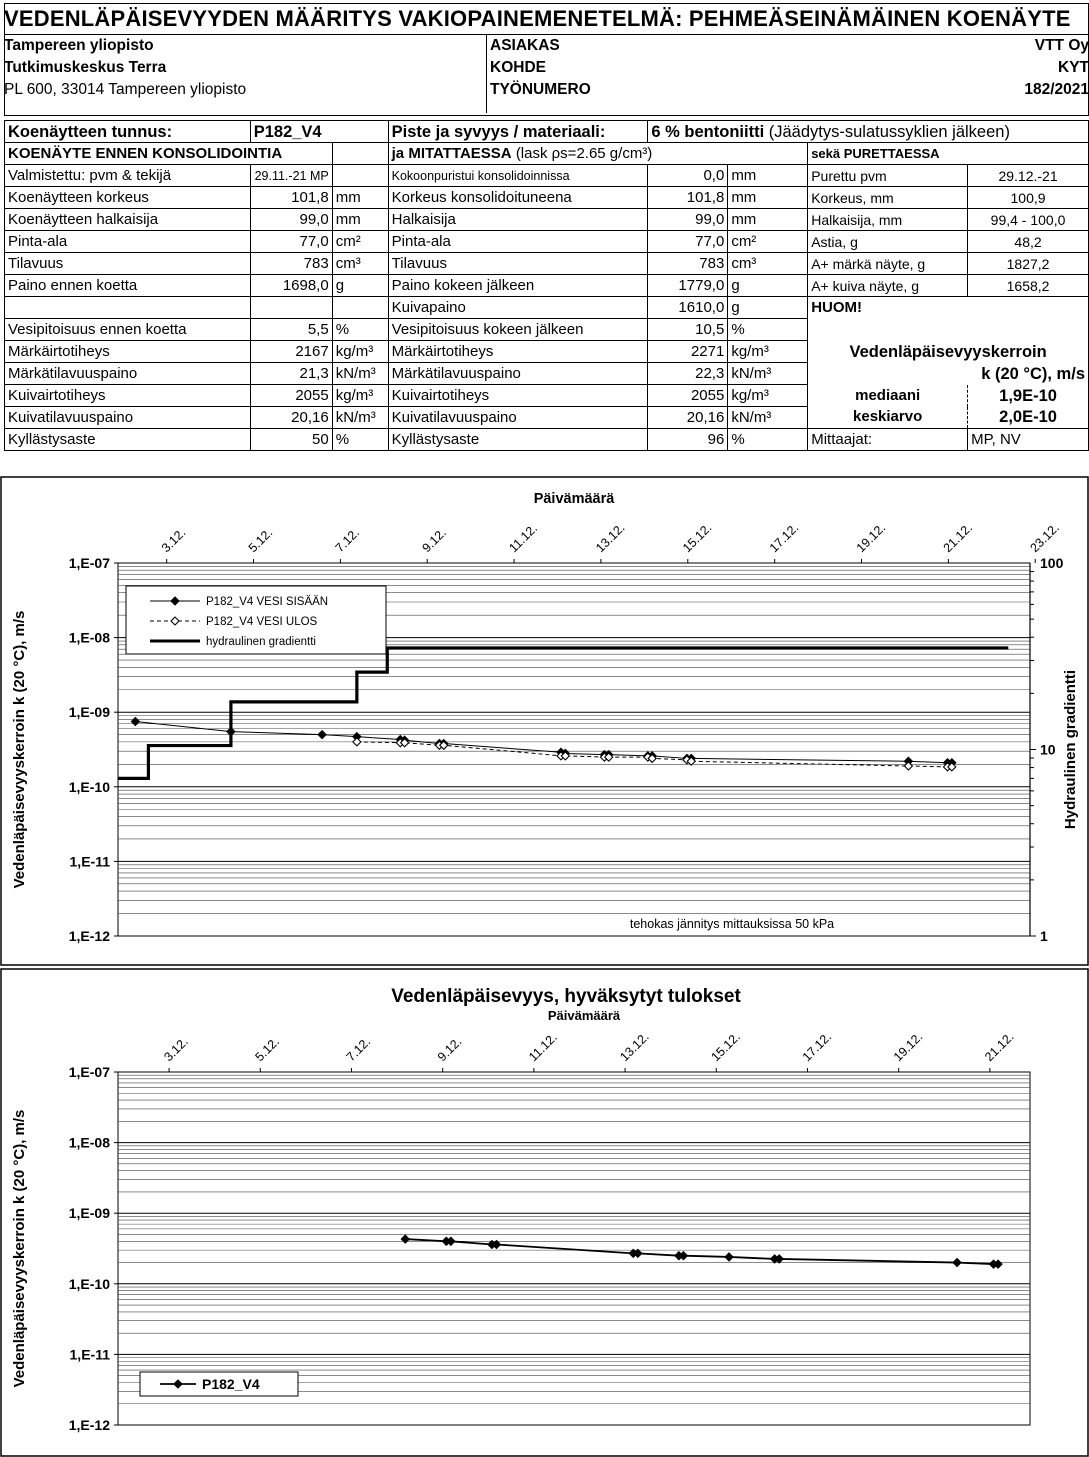 Image resolution: width=1089 pixels, height=1457 pixels. Describe the element at coordinates (79, 45) in the screenshot. I see `org-line-1: Tampereen yliopisto` at that location.